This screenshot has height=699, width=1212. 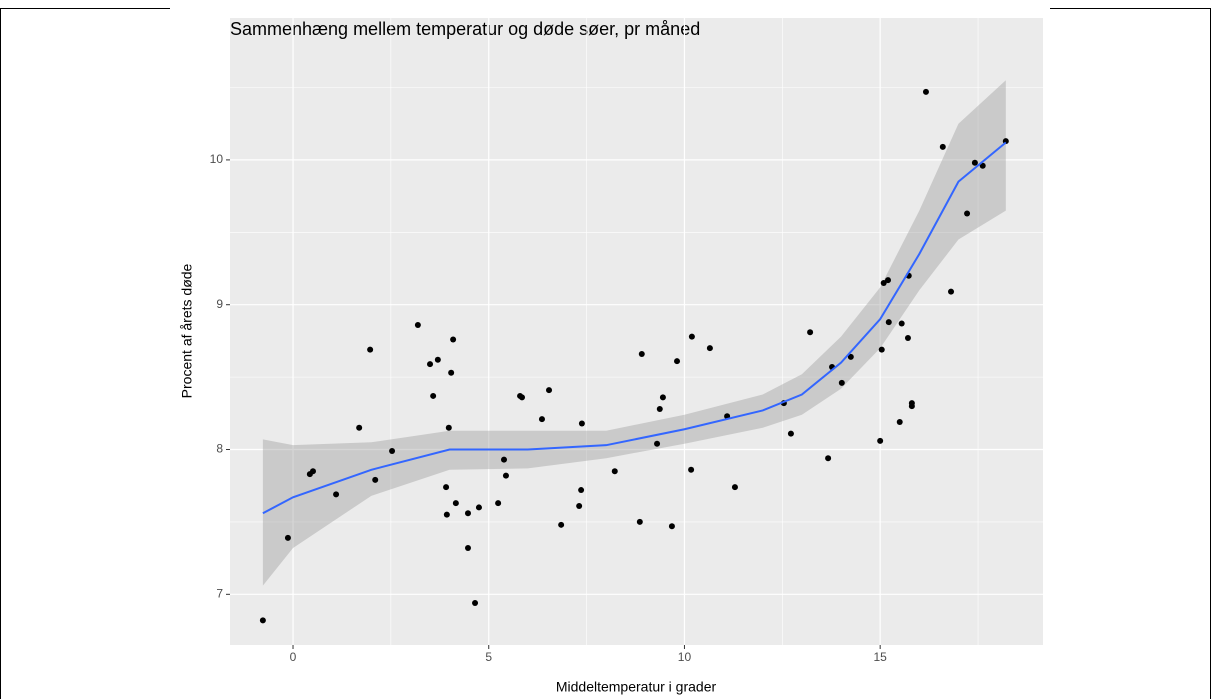 What do you see at coordinates (636, 687) in the screenshot?
I see `x-axis-title: Middeltemperatur i grader` at bounding box center [636, 687].